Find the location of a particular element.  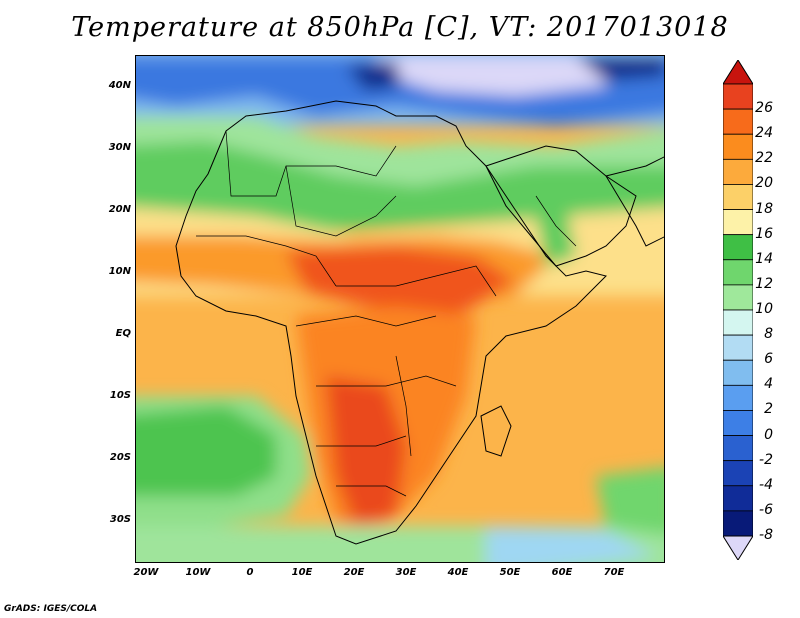

lon-label-30e: 30E is located at coordinates (406, 572).